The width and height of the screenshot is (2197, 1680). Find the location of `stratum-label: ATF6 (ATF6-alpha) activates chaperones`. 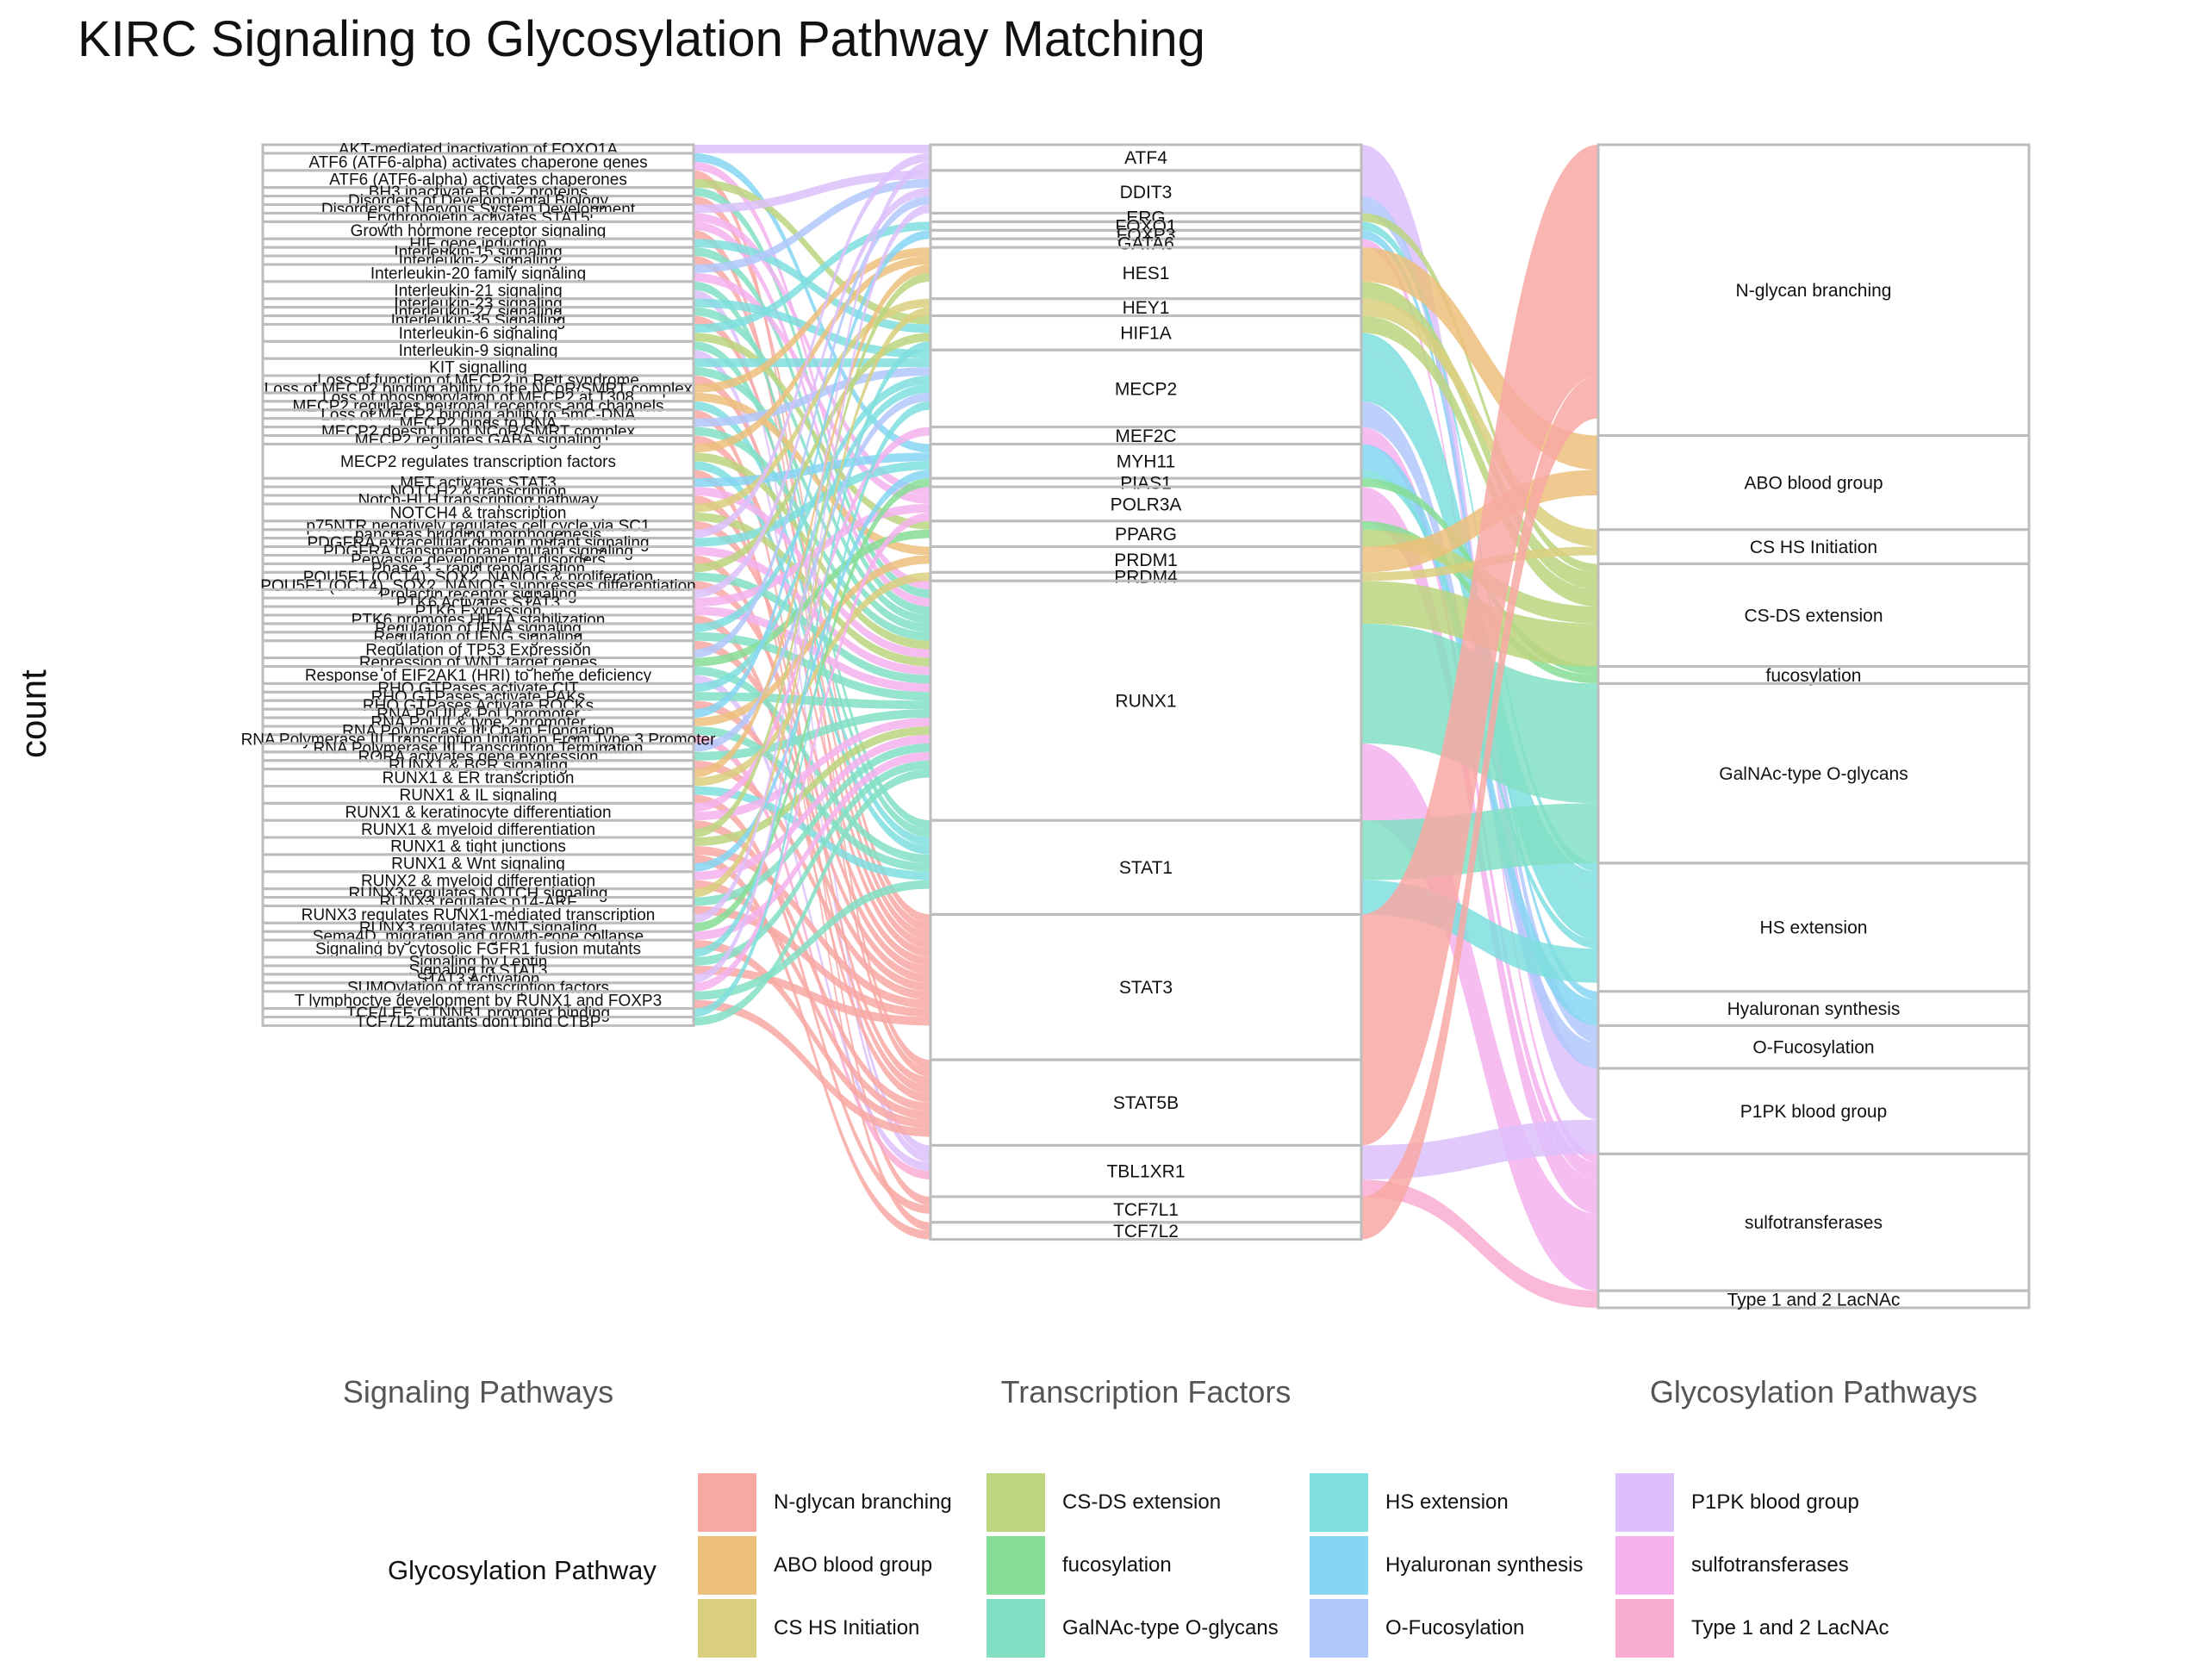

stratum-label: ATF6 (ATF6-alpha) activates chaperones is located at coordinates (478, 180).